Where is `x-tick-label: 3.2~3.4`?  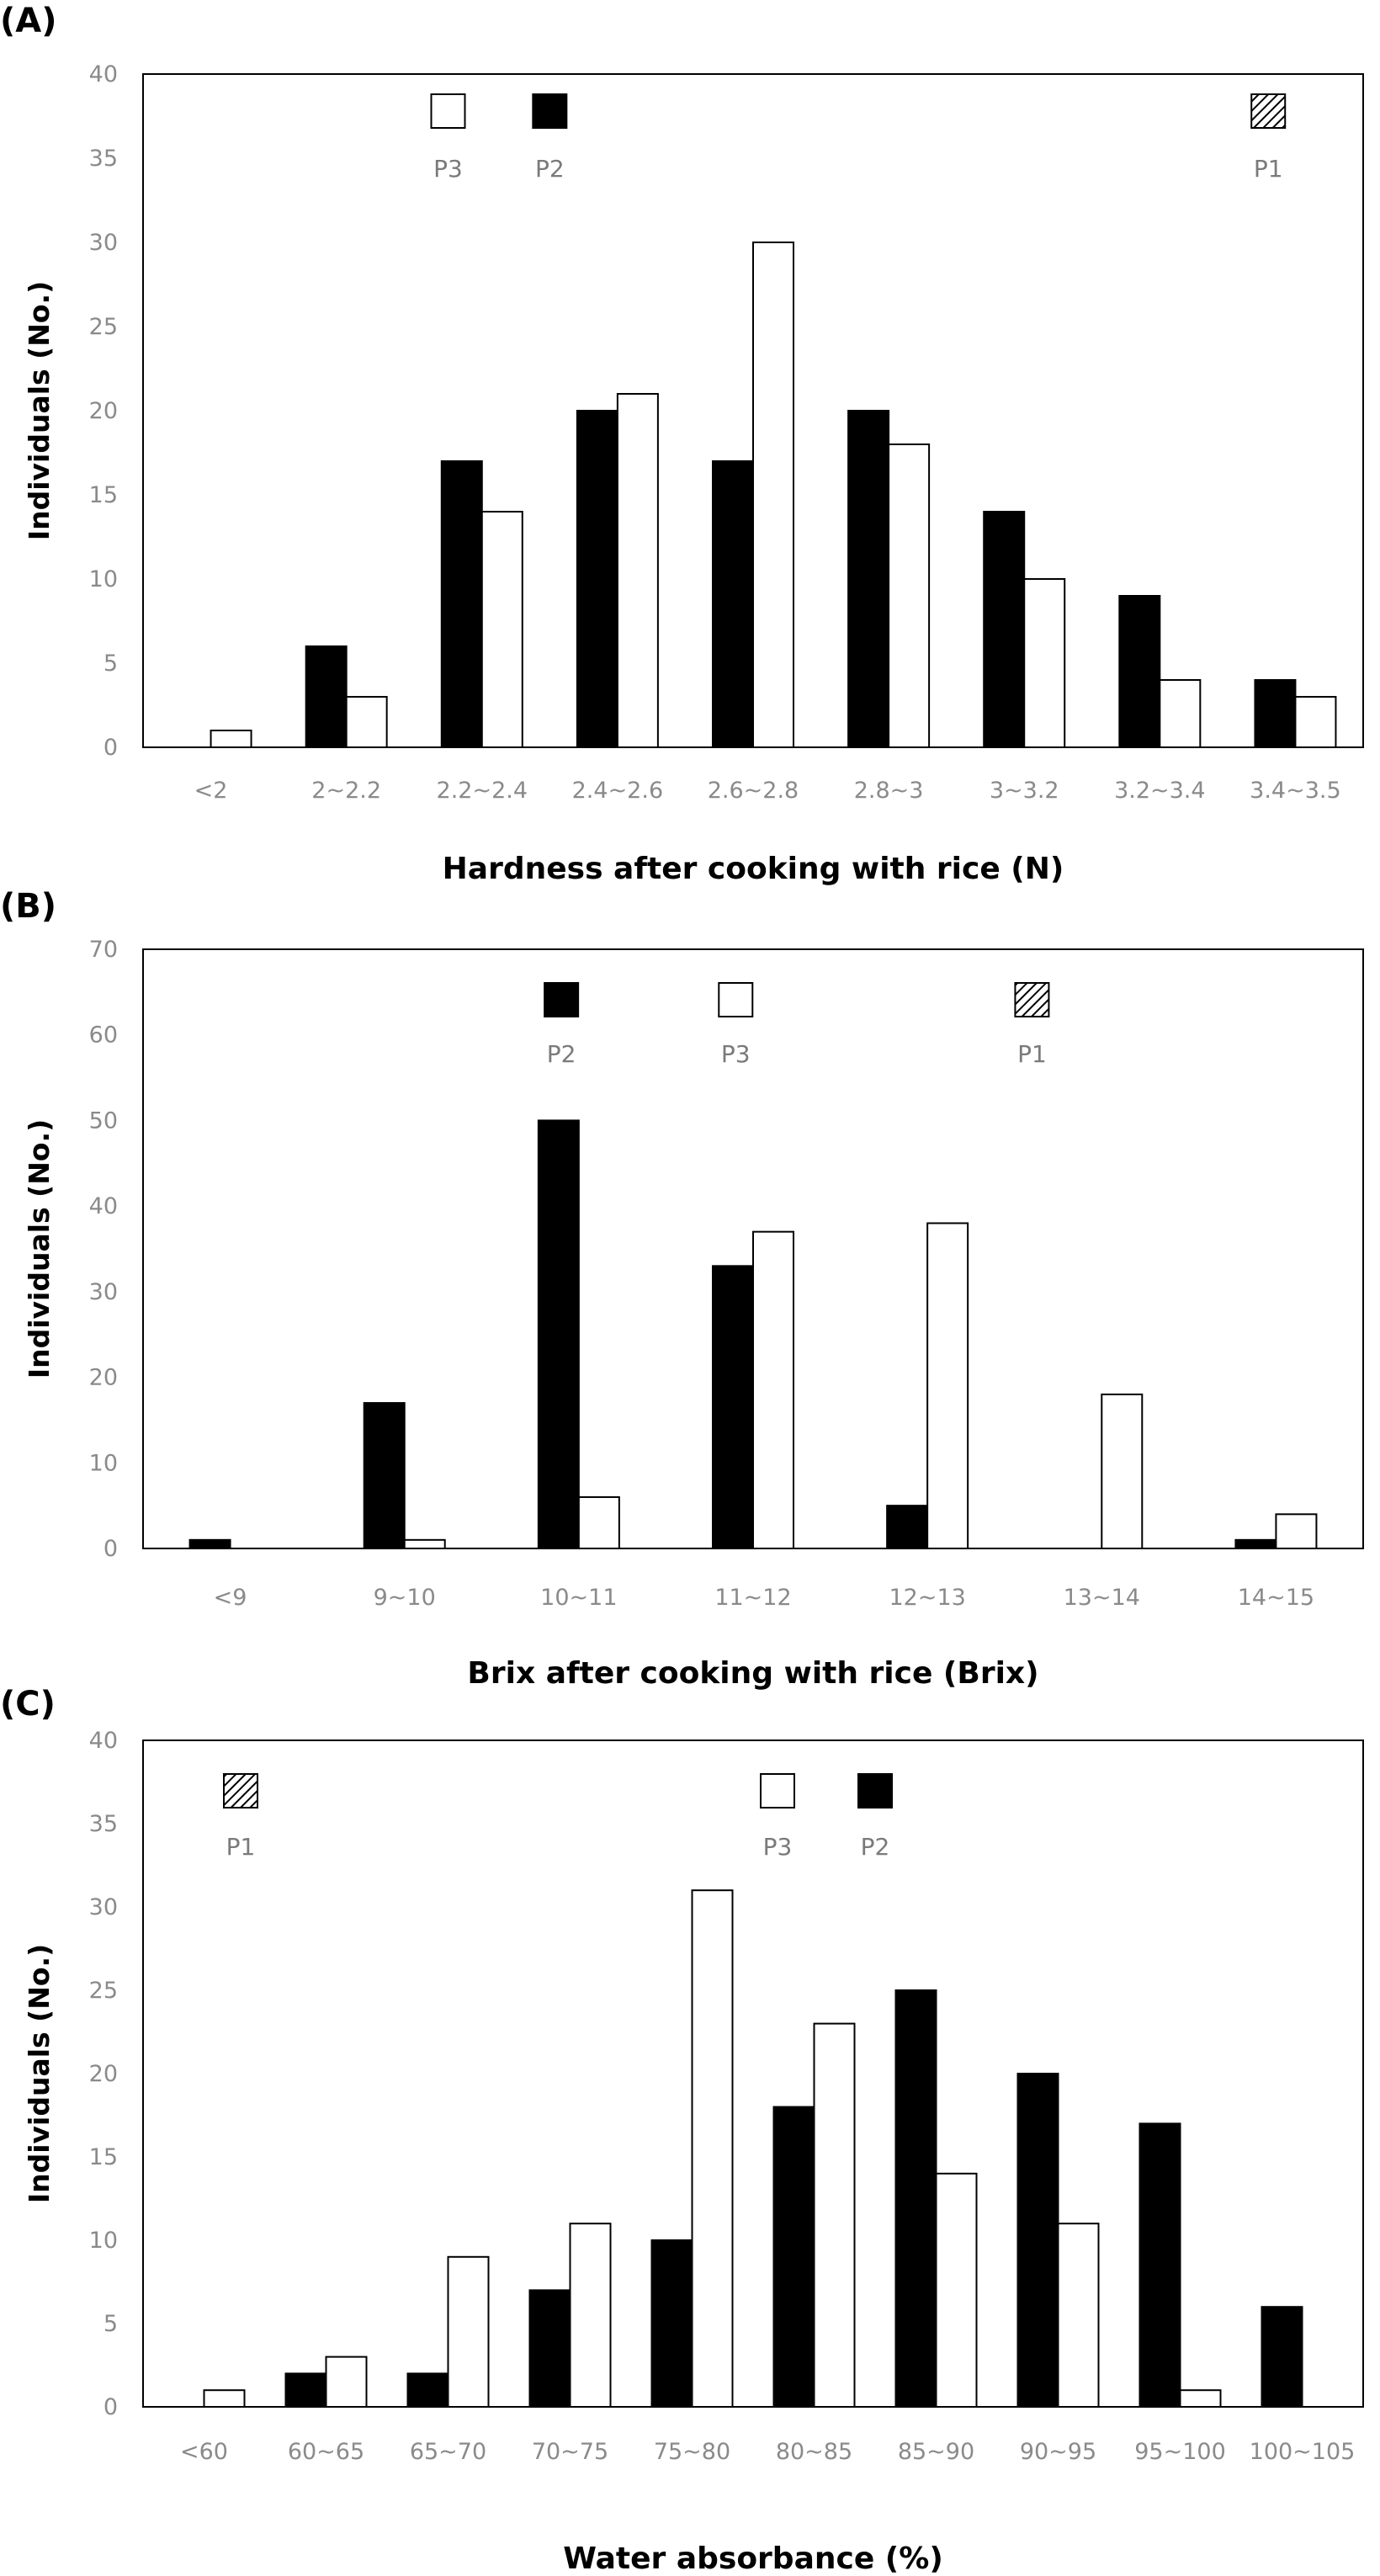
x-tick-label: 3.2~3.4 is located at coordinates (1160, 791).